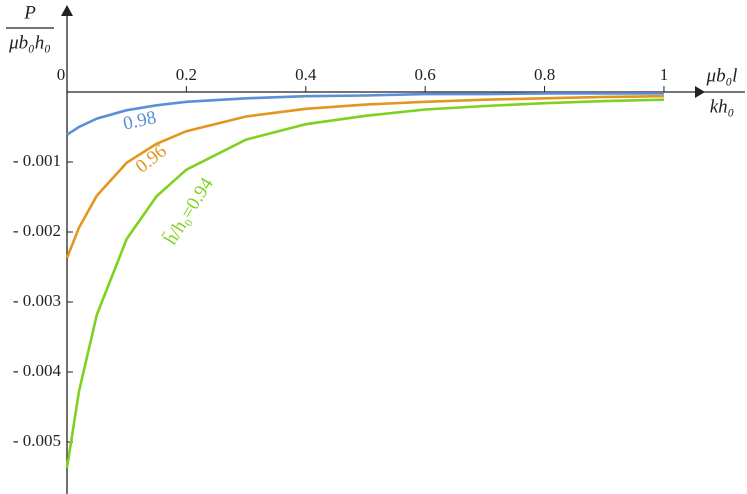  Describe the element at coordinates (37, 370) in the screenshot. I see `y-tick-label: - 0.004` at that location.